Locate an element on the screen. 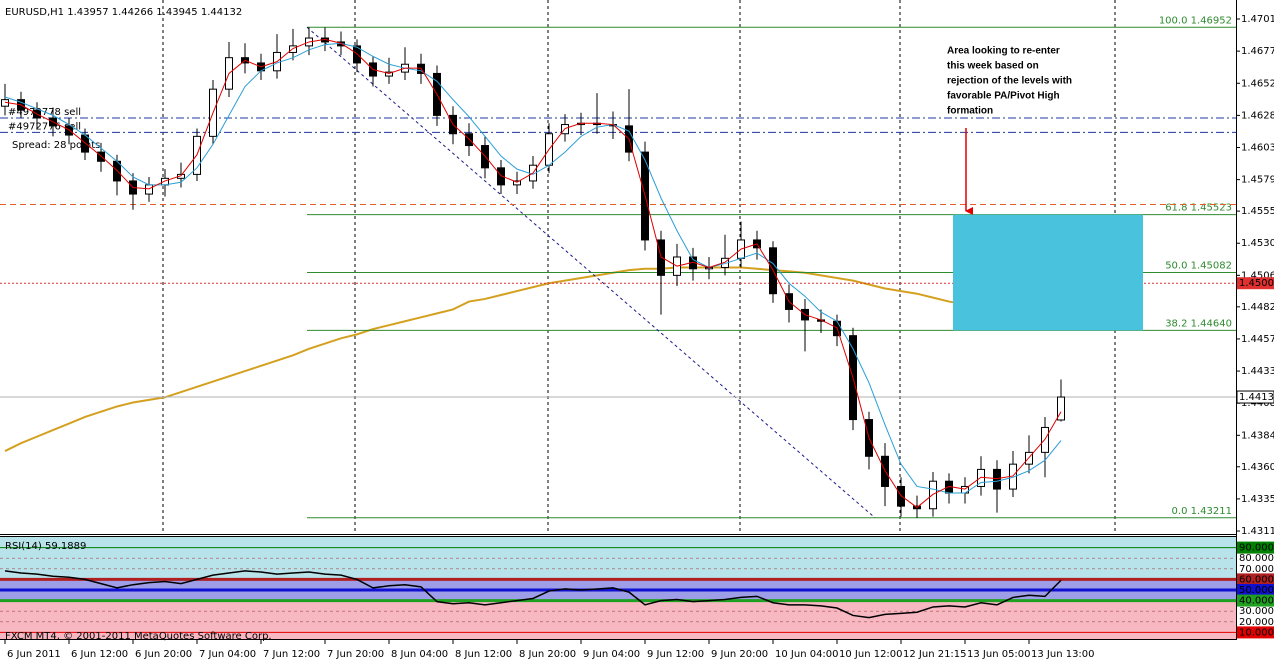 Image resolution: width=1274 pixels, height=662 pixels. annotation-text: formation is located at coordinates (970, 111).